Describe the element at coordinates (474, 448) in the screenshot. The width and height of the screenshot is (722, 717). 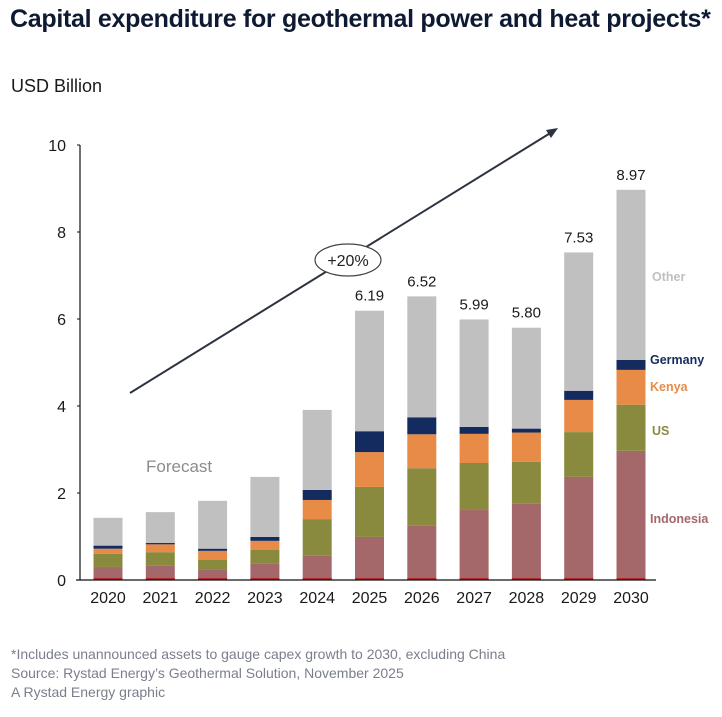
I see `bar-segment-kenya-2027` at that location.